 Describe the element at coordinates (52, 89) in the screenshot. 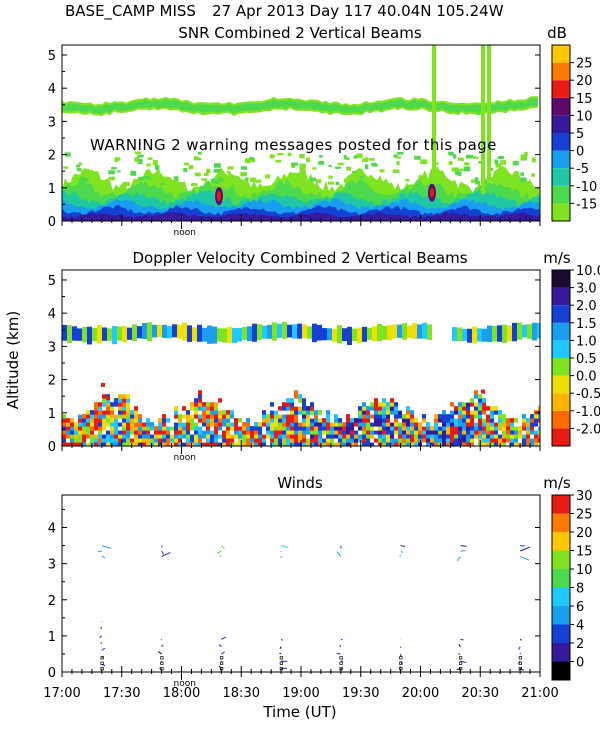

I see `y-tick-label: 4` at that location.